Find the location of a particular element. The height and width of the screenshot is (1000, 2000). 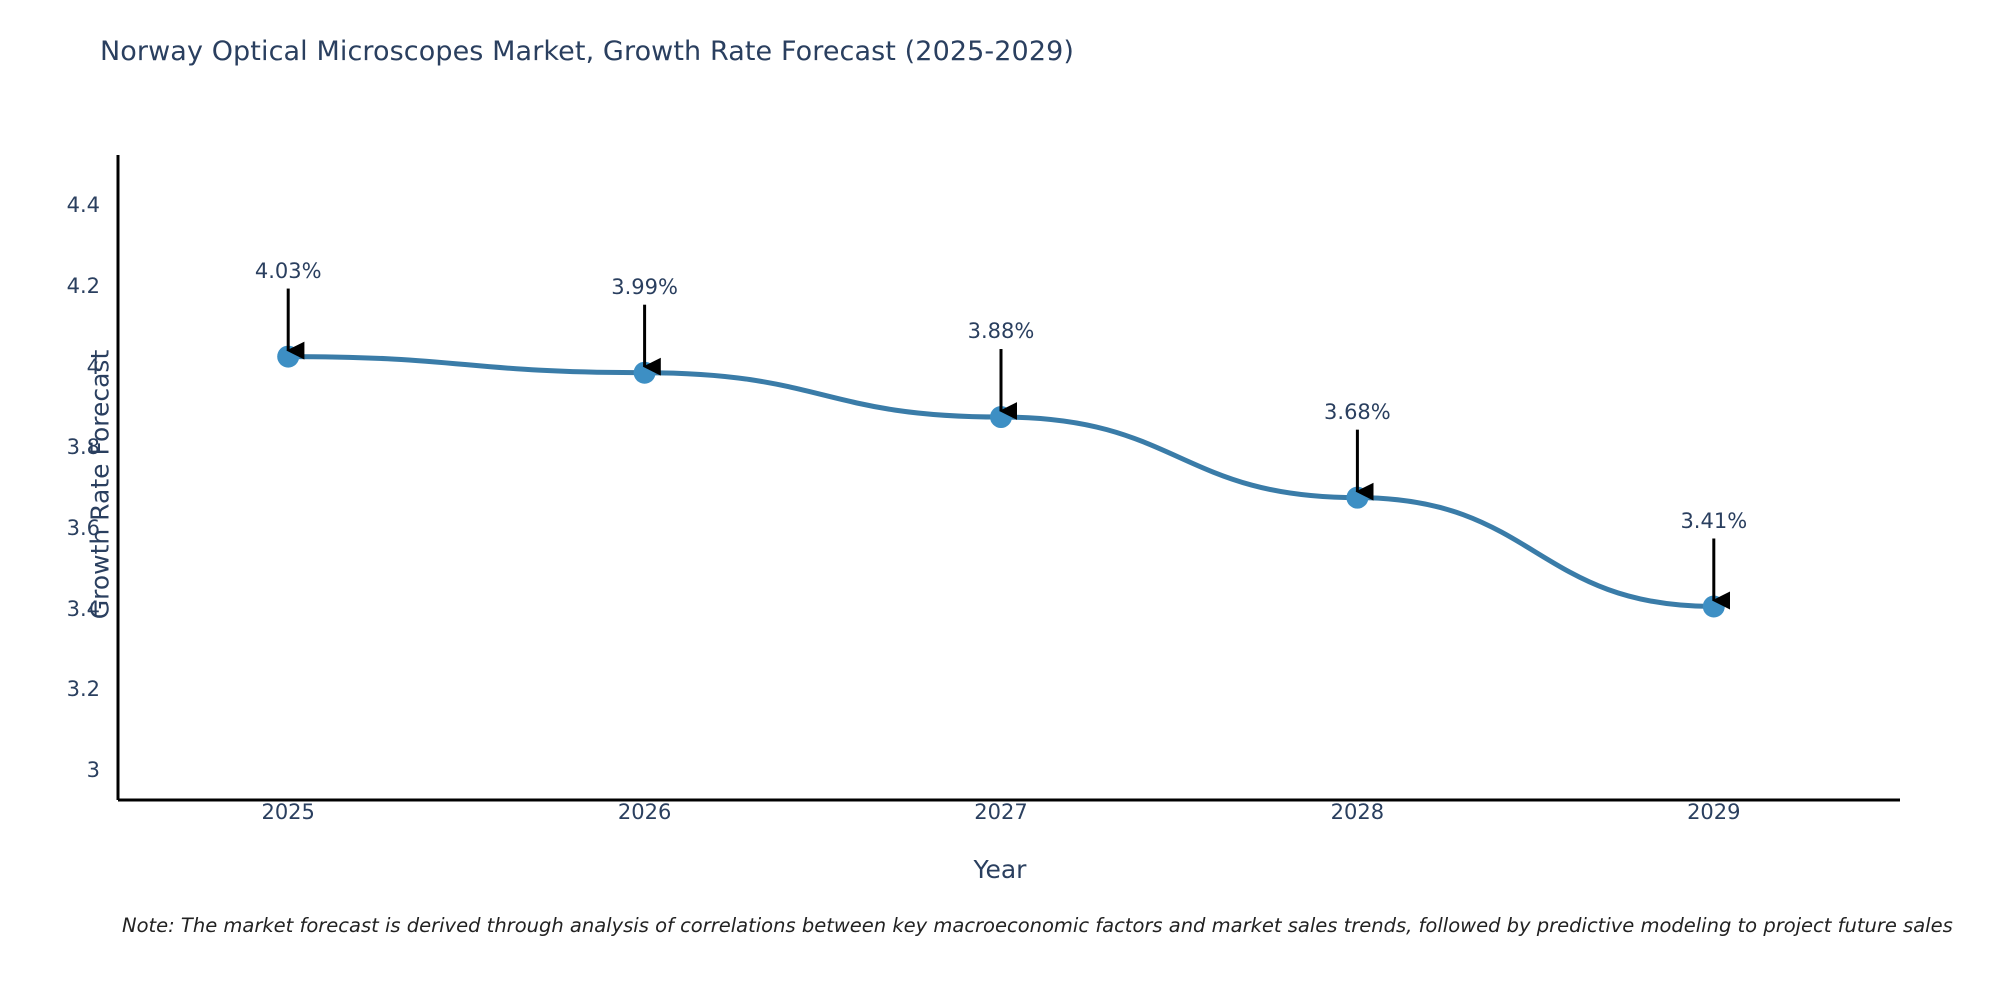

y-tick-label: 3.8 is located at coordinates (83, 447).